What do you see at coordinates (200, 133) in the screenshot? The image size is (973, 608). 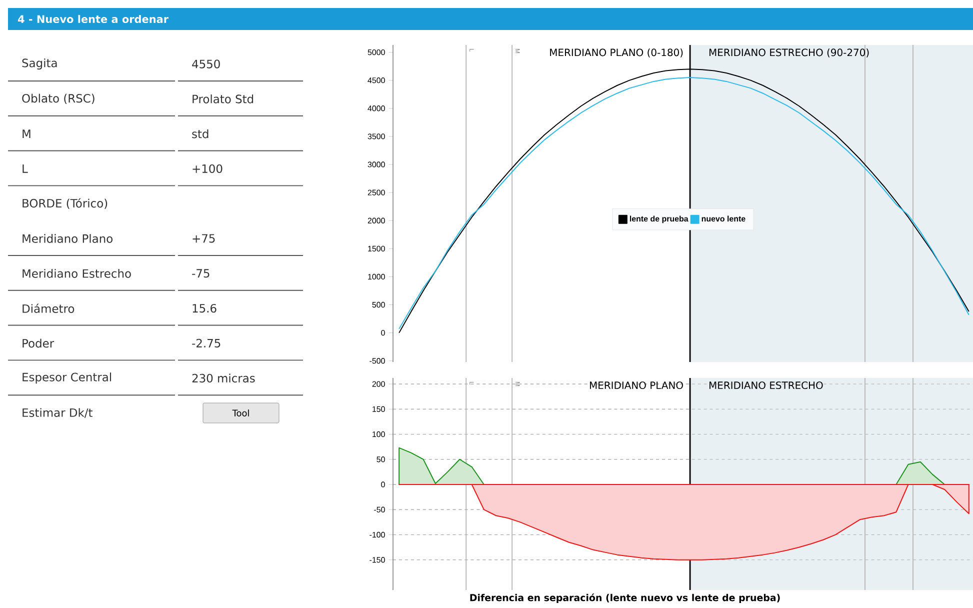 I see `text: std` at bounding box center [200, 133].